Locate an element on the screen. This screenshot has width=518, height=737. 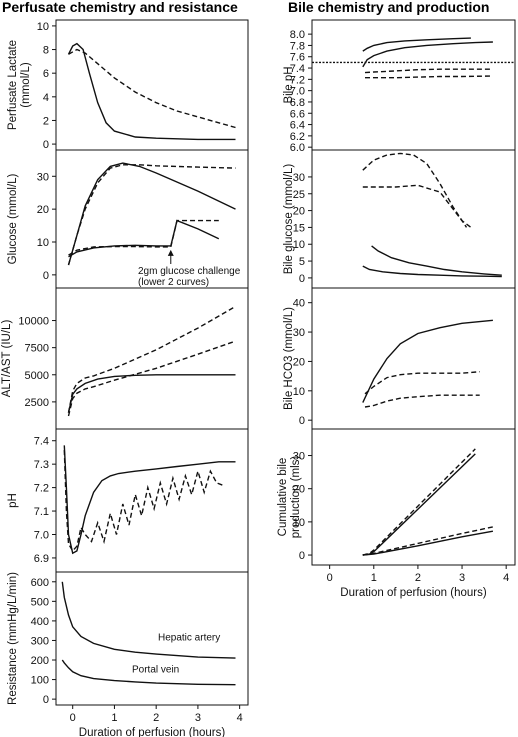
x-axis-label: Duration of perfusion (hours) is located at coordinates (413, 593).